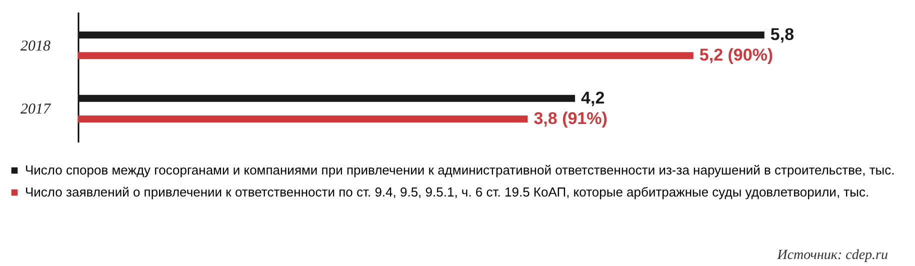  Describe the element at coordinates (36, 110) in the screenshot. I see `y-tick-label: 2017` at that location.